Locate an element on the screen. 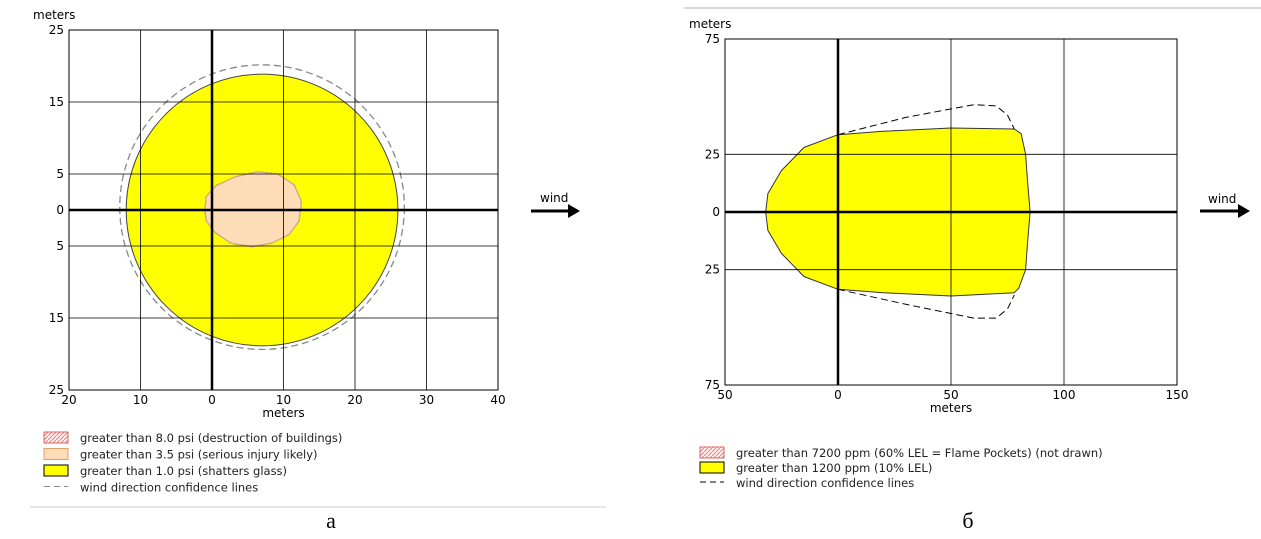 This screenshot has width=1261, height=539. confidence-line is located at coordinates (262, 207).